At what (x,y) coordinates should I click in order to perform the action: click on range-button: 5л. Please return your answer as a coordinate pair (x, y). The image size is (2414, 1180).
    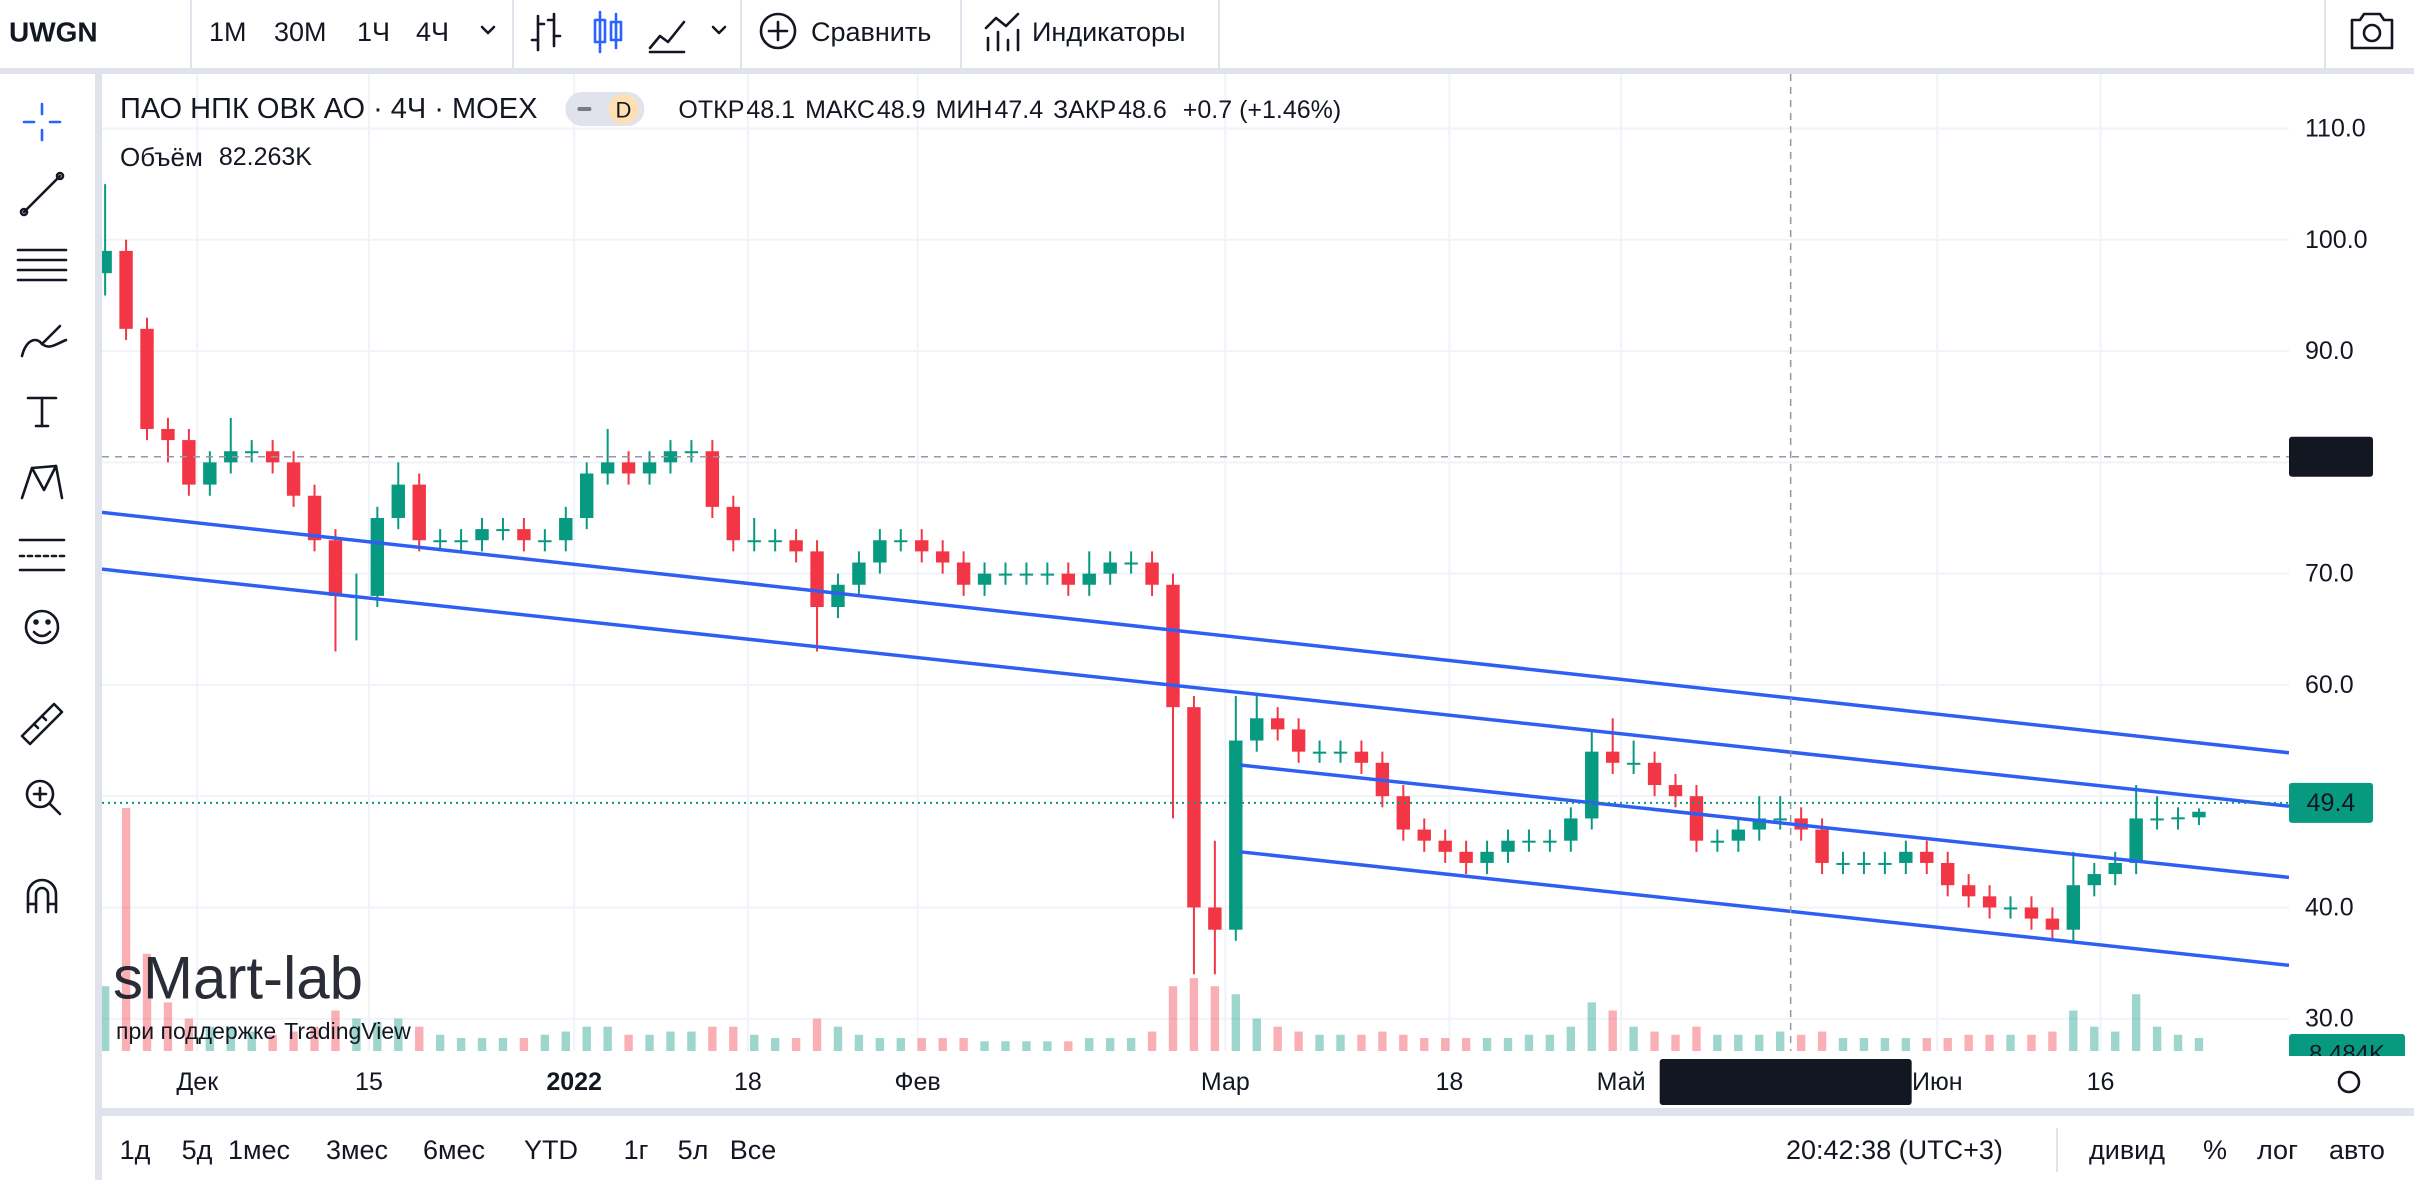
    Looking at the image, I should click on (693, 1150).